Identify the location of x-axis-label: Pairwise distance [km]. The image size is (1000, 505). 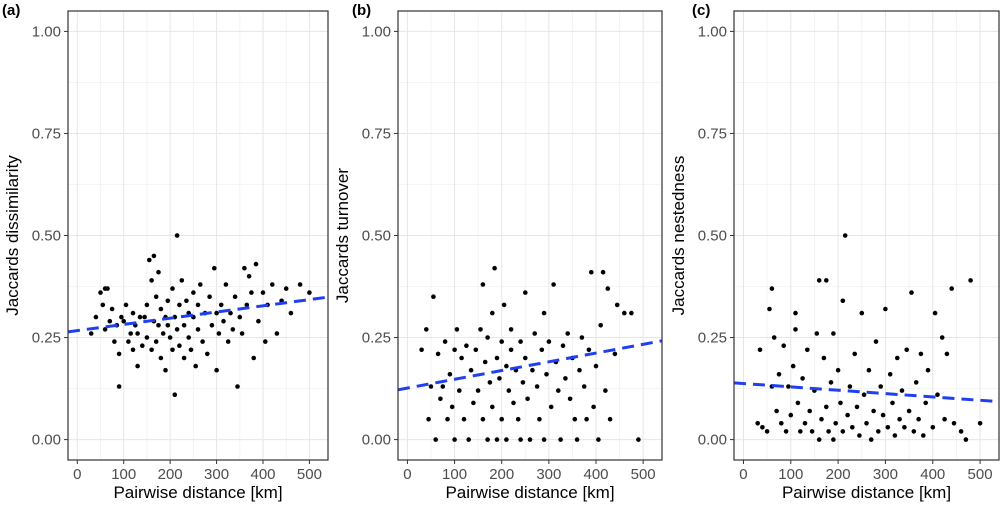
(197, 492).